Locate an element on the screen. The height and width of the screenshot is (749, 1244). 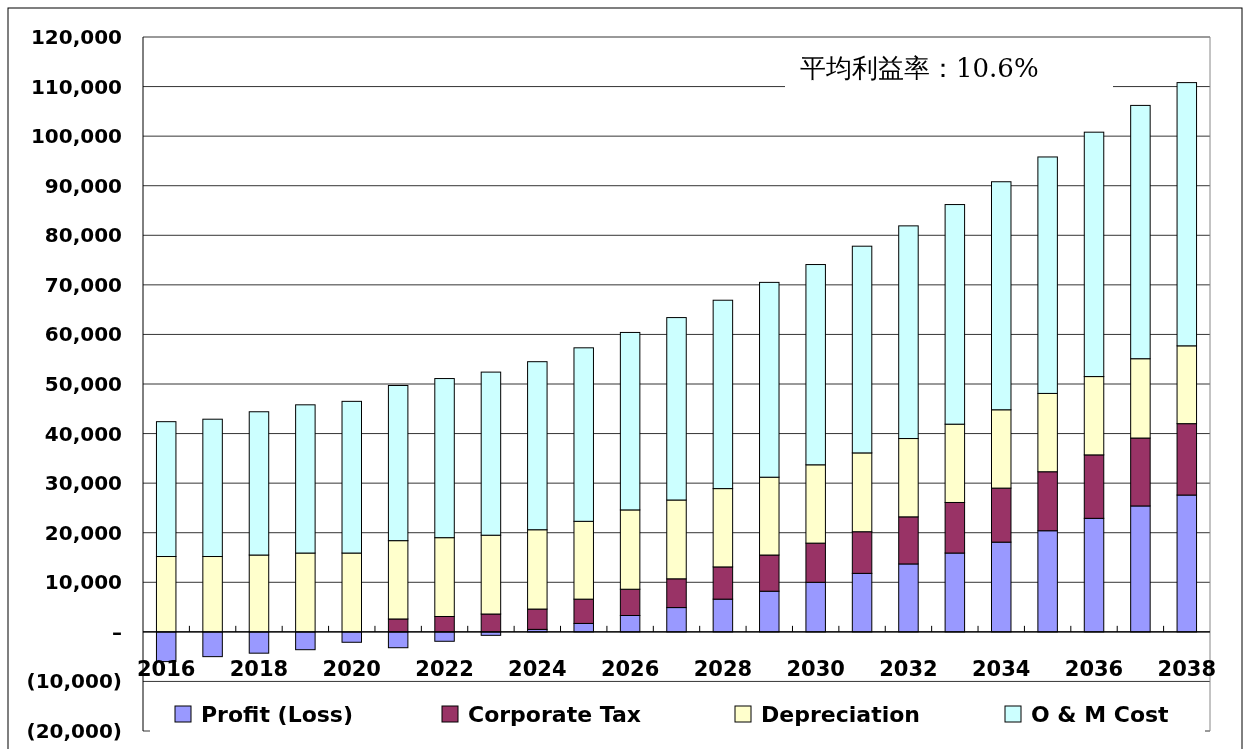
x-tick-label: 2036 is located at coordinates (1094, 668).